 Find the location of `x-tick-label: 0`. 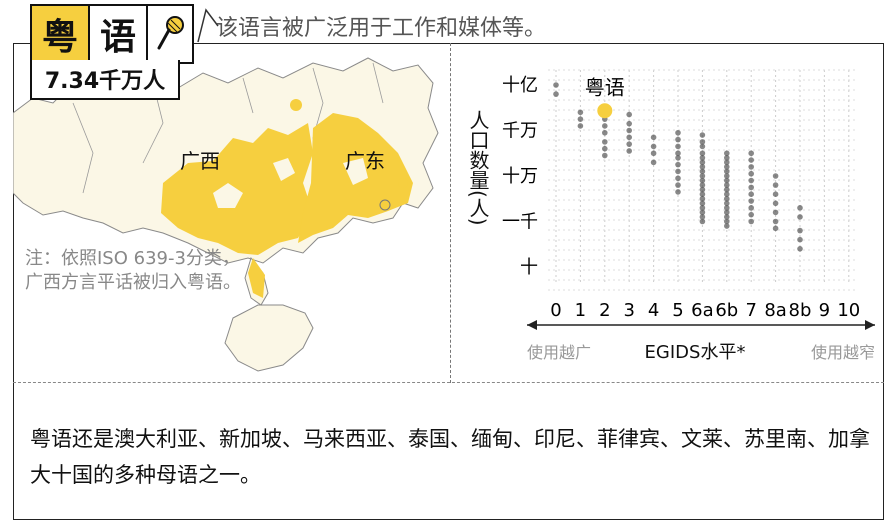

x-tick-label: 0 is located at coordinates (555, 310).